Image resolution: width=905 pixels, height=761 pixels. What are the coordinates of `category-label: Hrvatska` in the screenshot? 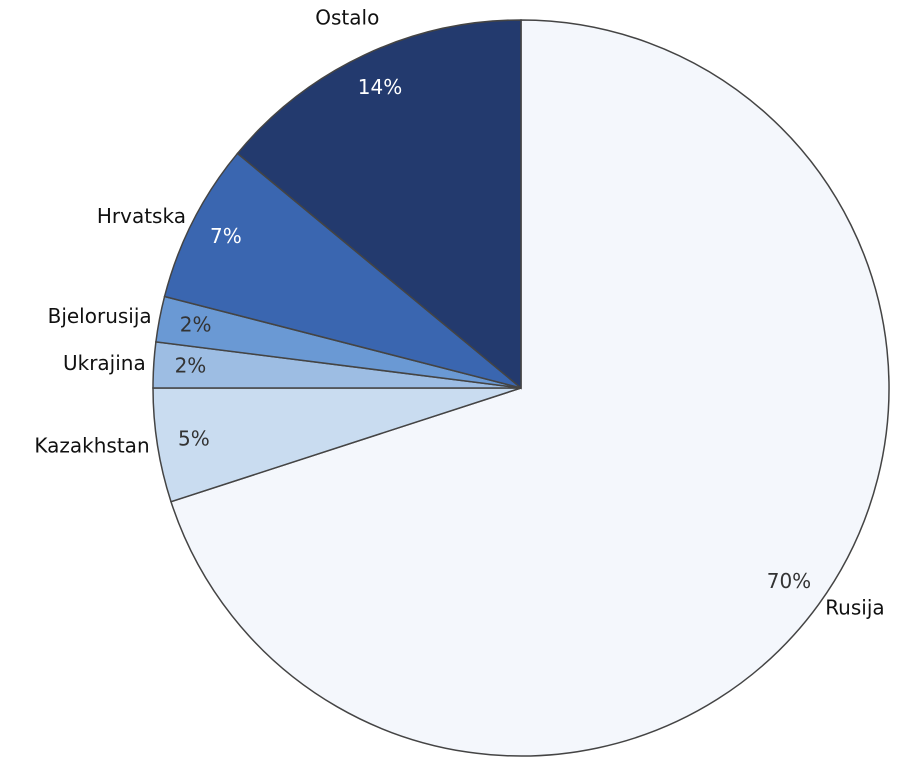 It's located at (141, 216).